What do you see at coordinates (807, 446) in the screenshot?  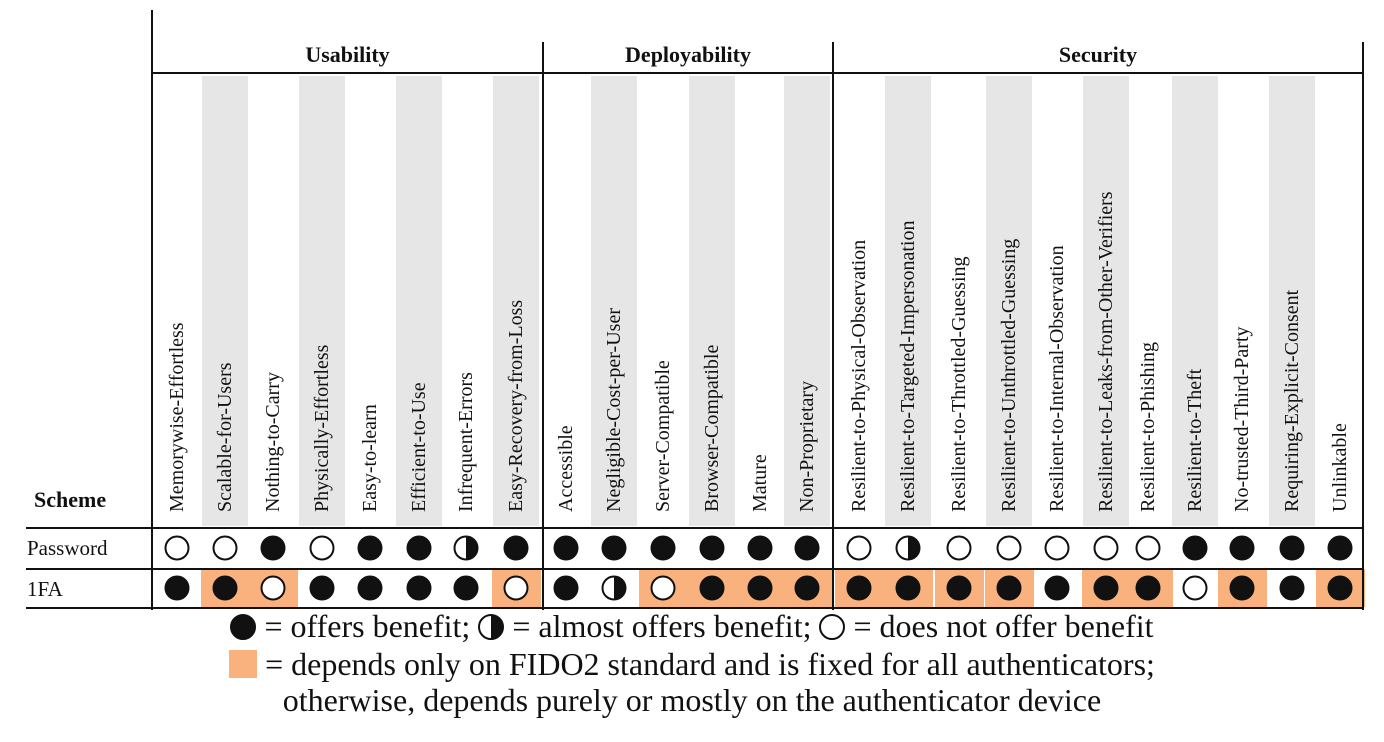 I see `column-header: Non-Proprietary` at bounding box center [807, 446].